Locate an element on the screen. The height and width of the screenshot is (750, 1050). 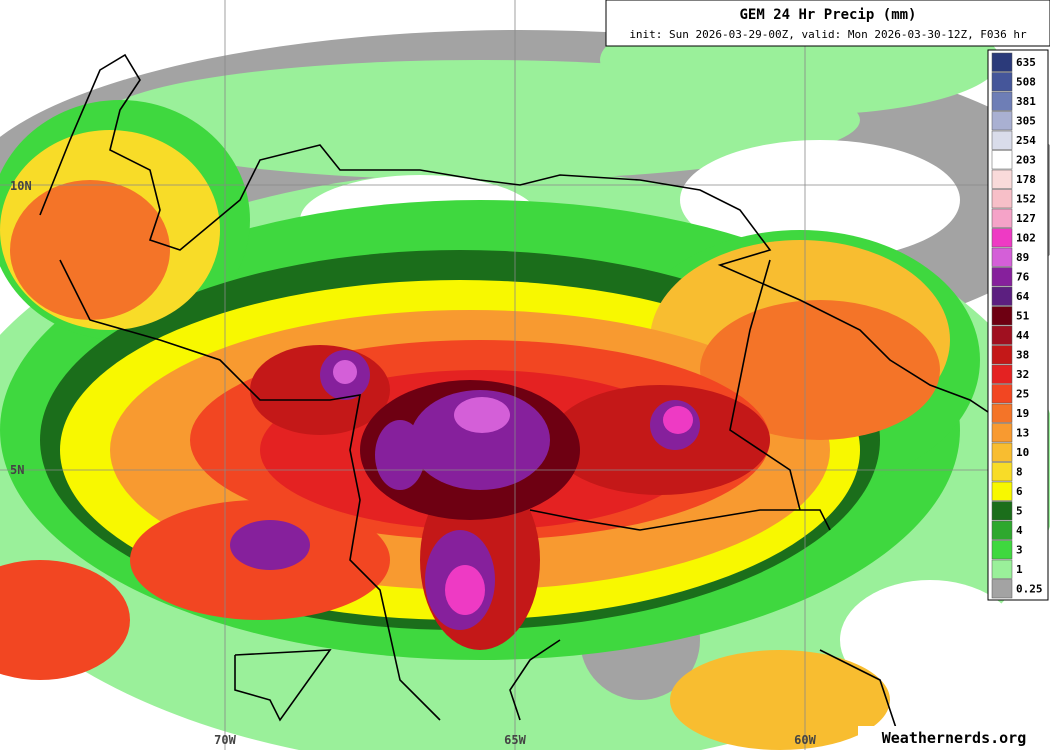
legend-label: 254 is located at coordinates (1026, 140).